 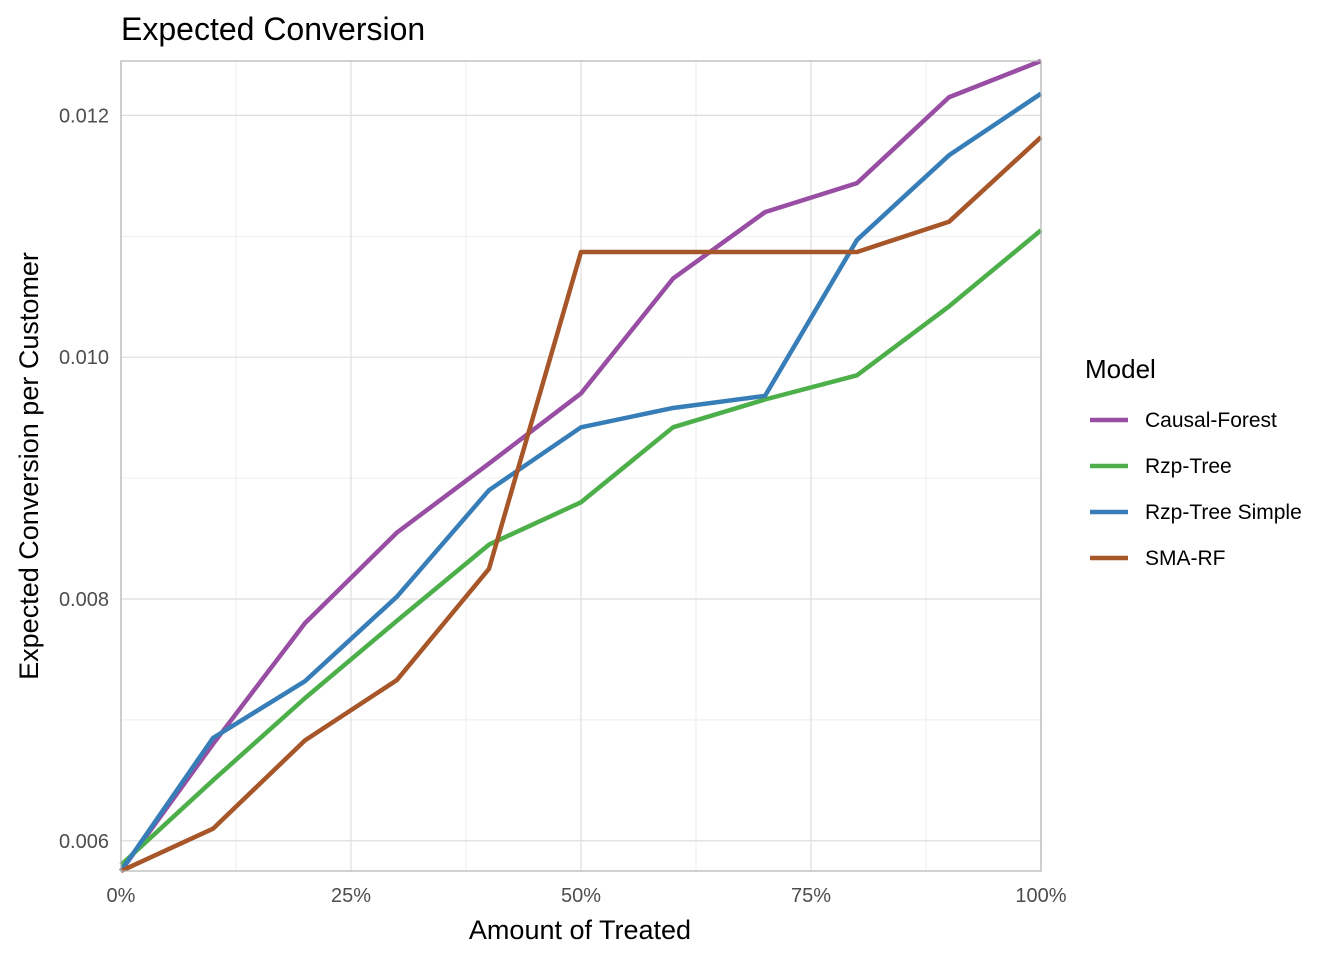 I want to click on x-tick-label: 75%, so click(x=811, y=896).